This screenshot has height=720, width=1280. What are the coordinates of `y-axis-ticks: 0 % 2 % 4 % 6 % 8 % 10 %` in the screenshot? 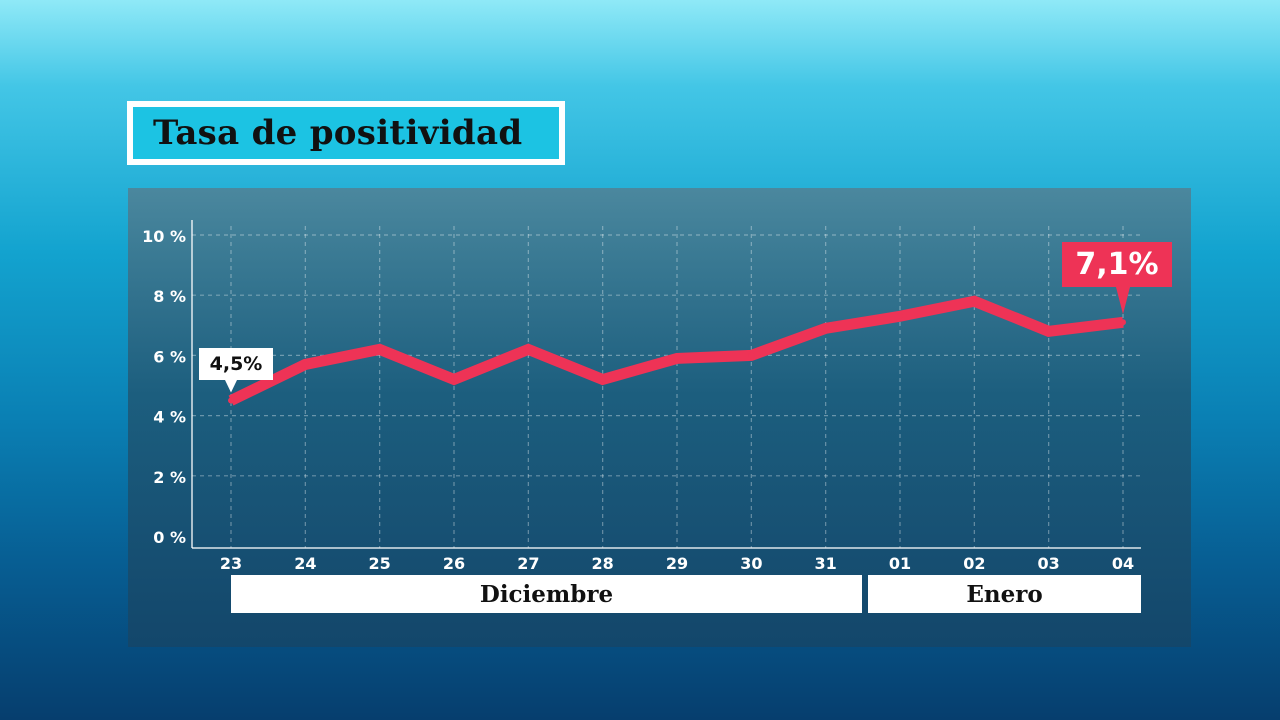 It's located at (164, 387).